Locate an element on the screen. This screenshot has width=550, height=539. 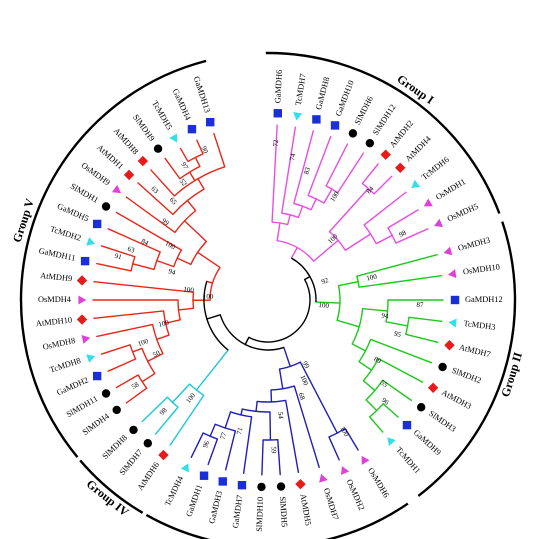
leaf-label: GaMDH13 is located at coordinates (202, 94).